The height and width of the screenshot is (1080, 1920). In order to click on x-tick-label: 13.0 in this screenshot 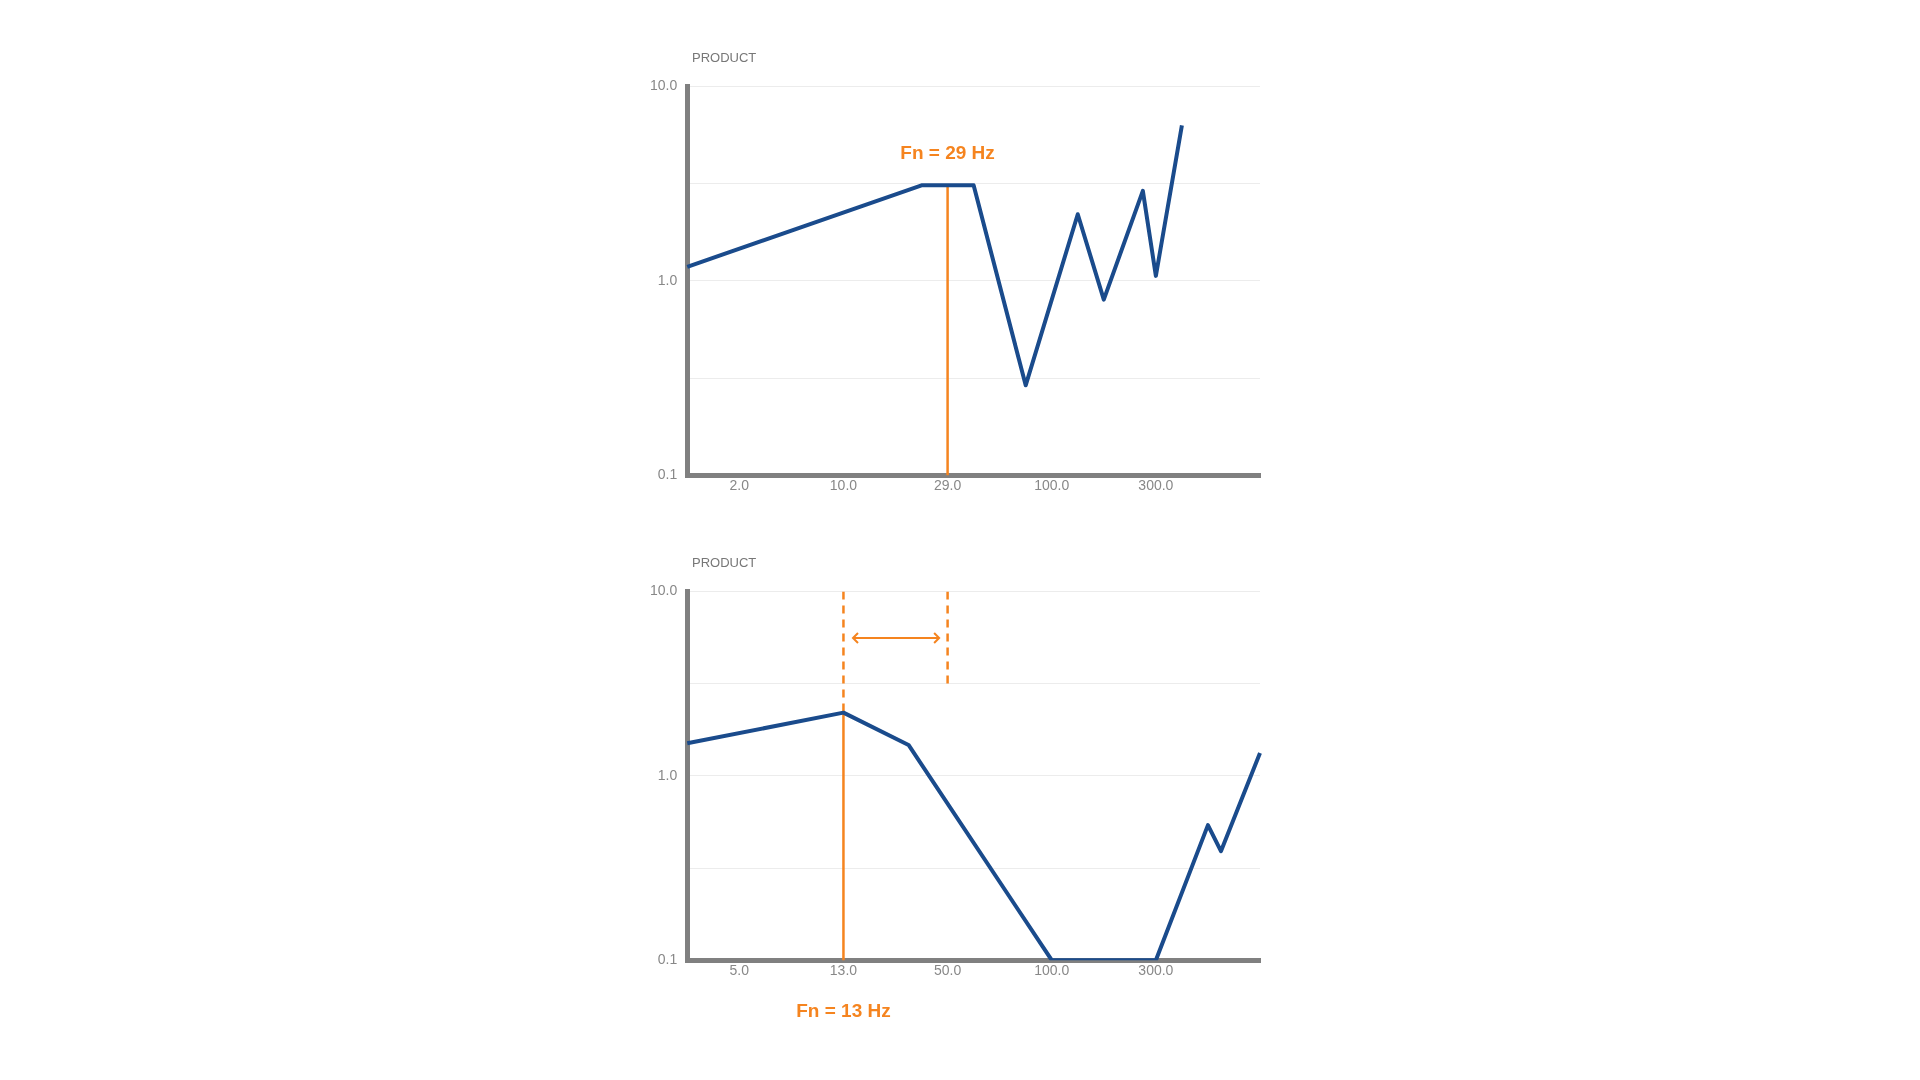, I will do `click(843, 970)`.